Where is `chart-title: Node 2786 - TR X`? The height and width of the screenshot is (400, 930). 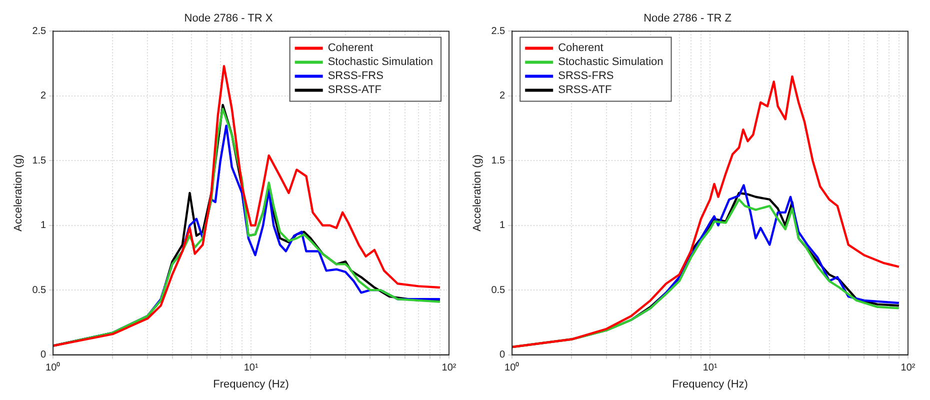
chart-title: Node 2786 - TR X is located at coordinates (229, 18).